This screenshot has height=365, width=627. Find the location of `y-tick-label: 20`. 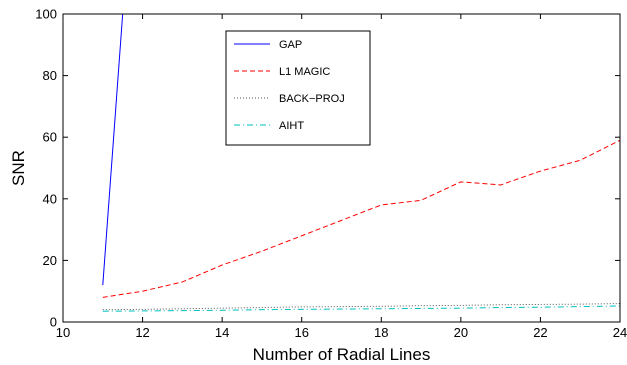

y-tick-label: 20 is located at coordinates (50, 260).